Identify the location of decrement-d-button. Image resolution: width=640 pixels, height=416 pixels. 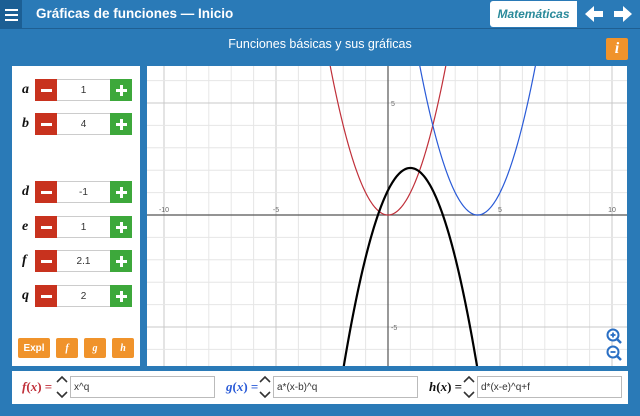
(46, 192).